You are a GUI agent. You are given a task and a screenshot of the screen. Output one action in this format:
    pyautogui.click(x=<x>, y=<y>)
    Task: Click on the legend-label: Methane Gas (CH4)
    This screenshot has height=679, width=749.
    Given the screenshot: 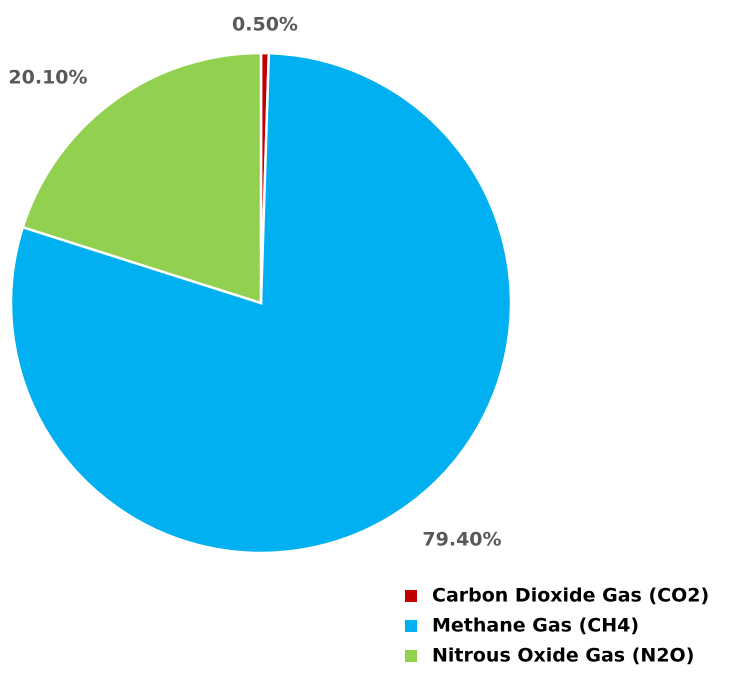 What is the action you would take?
    pyautogui.click(x=535, y=626)
    